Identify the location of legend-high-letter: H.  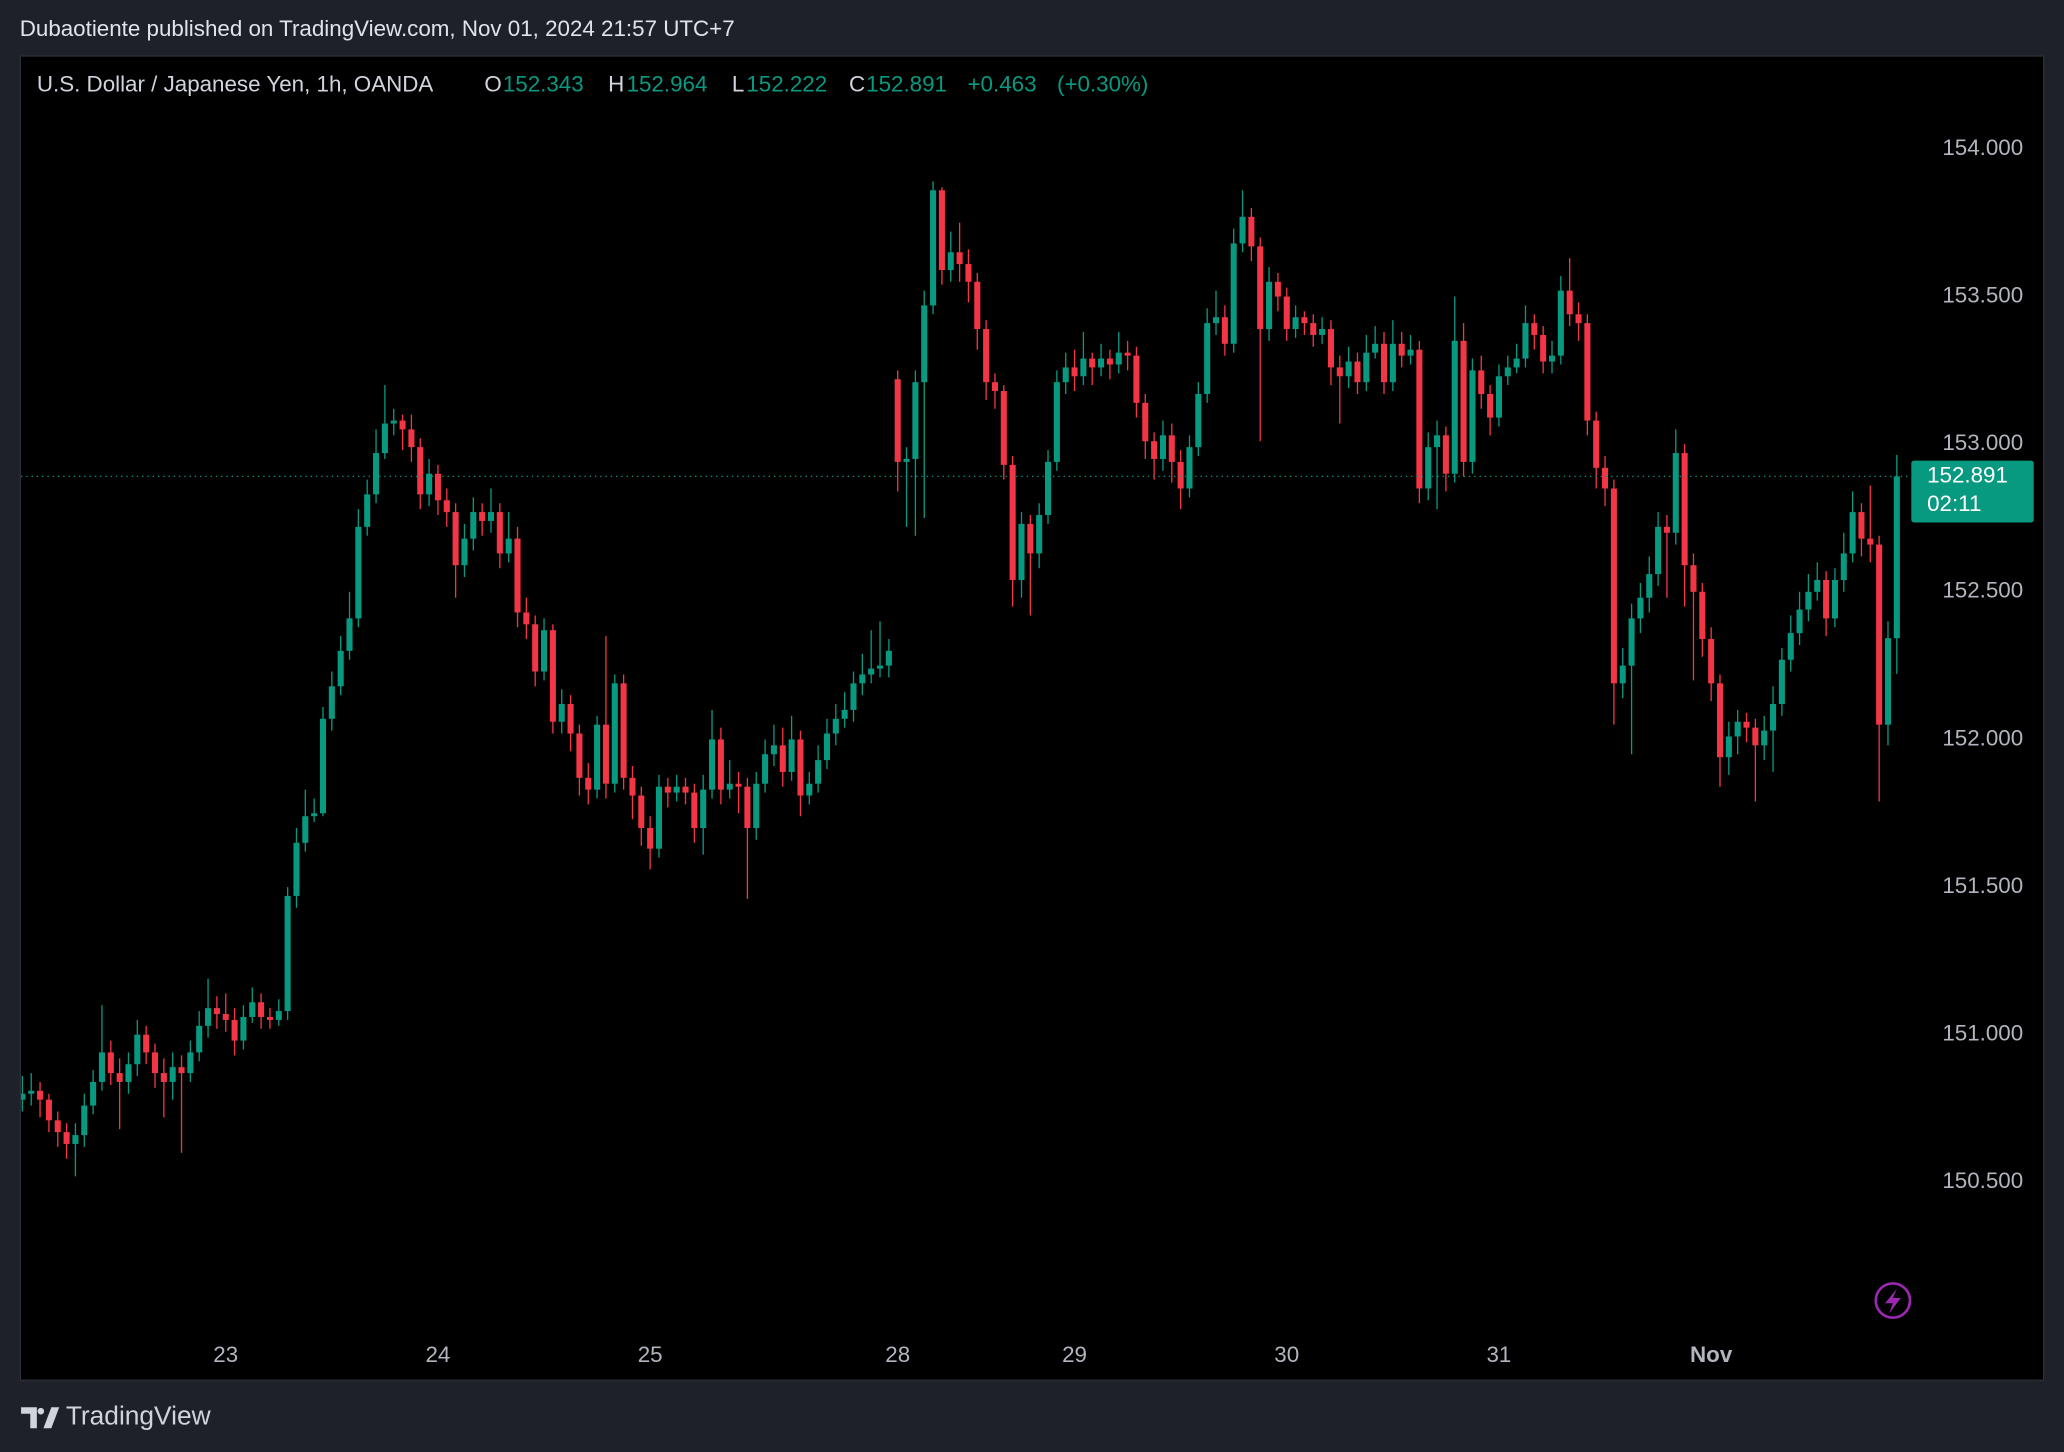
(616, 84).